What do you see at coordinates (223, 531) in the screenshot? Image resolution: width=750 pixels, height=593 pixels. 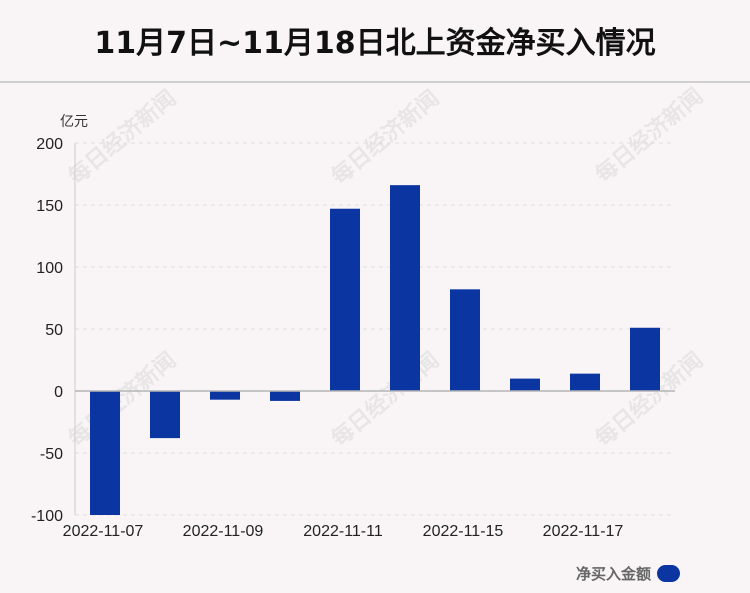 I see `x-tick-label: 2022-11-09` at bounding box center [223, 531].